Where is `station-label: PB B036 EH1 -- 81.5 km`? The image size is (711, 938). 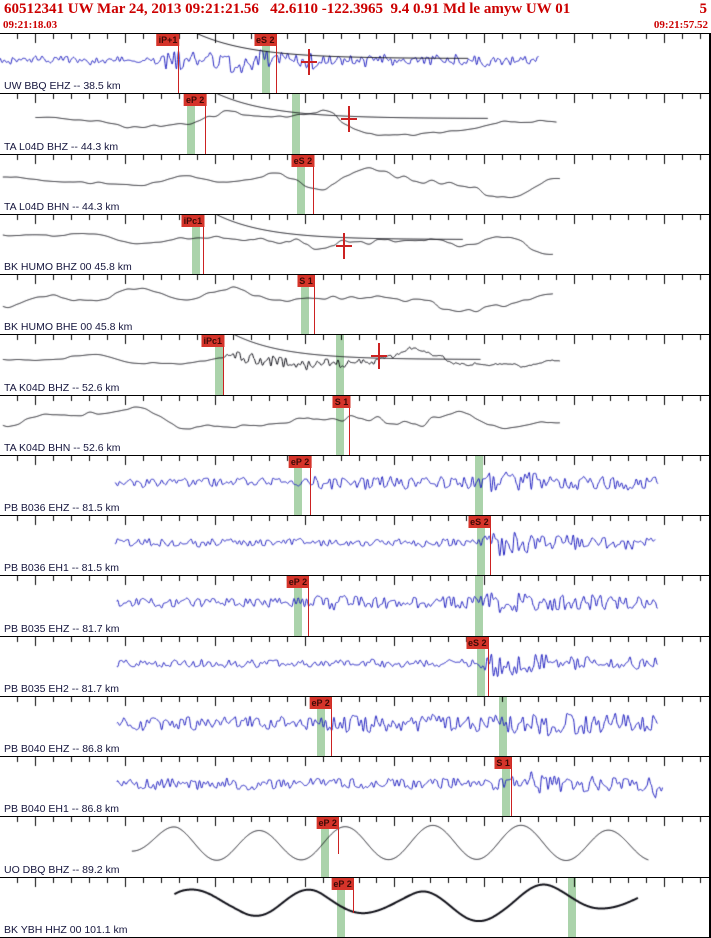 station-label: PB B036 EH1 -- 81.5 km is located at coordinates (61, 568).